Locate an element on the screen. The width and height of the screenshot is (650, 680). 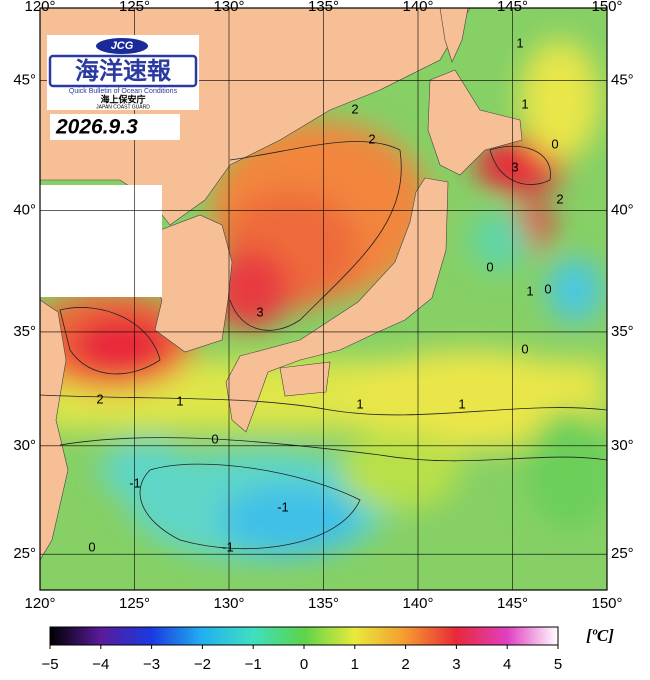
logo-badge-bg is located at coordinates (122, 46).